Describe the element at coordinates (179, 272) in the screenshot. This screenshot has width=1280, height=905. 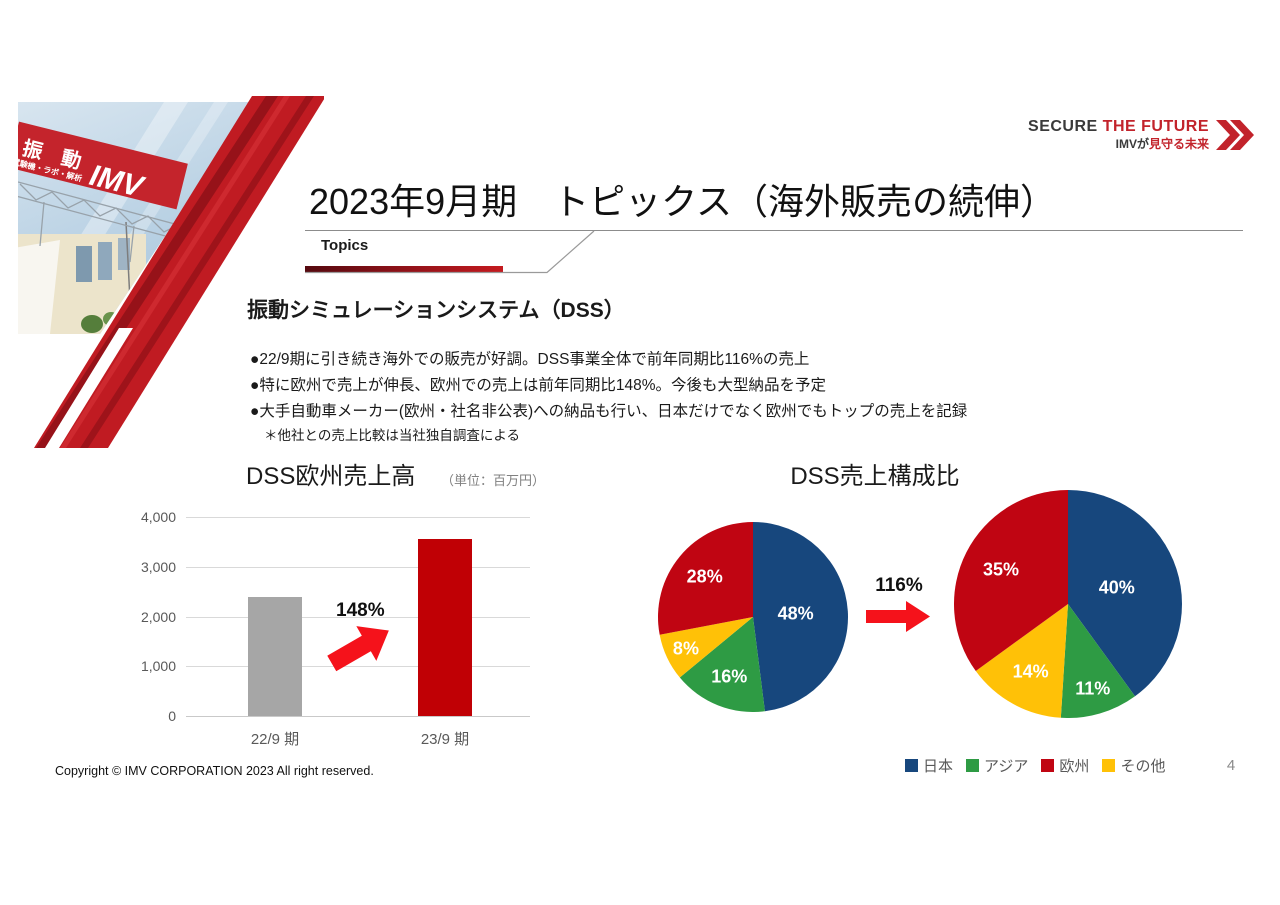
I see `red-ribbons` at that location.